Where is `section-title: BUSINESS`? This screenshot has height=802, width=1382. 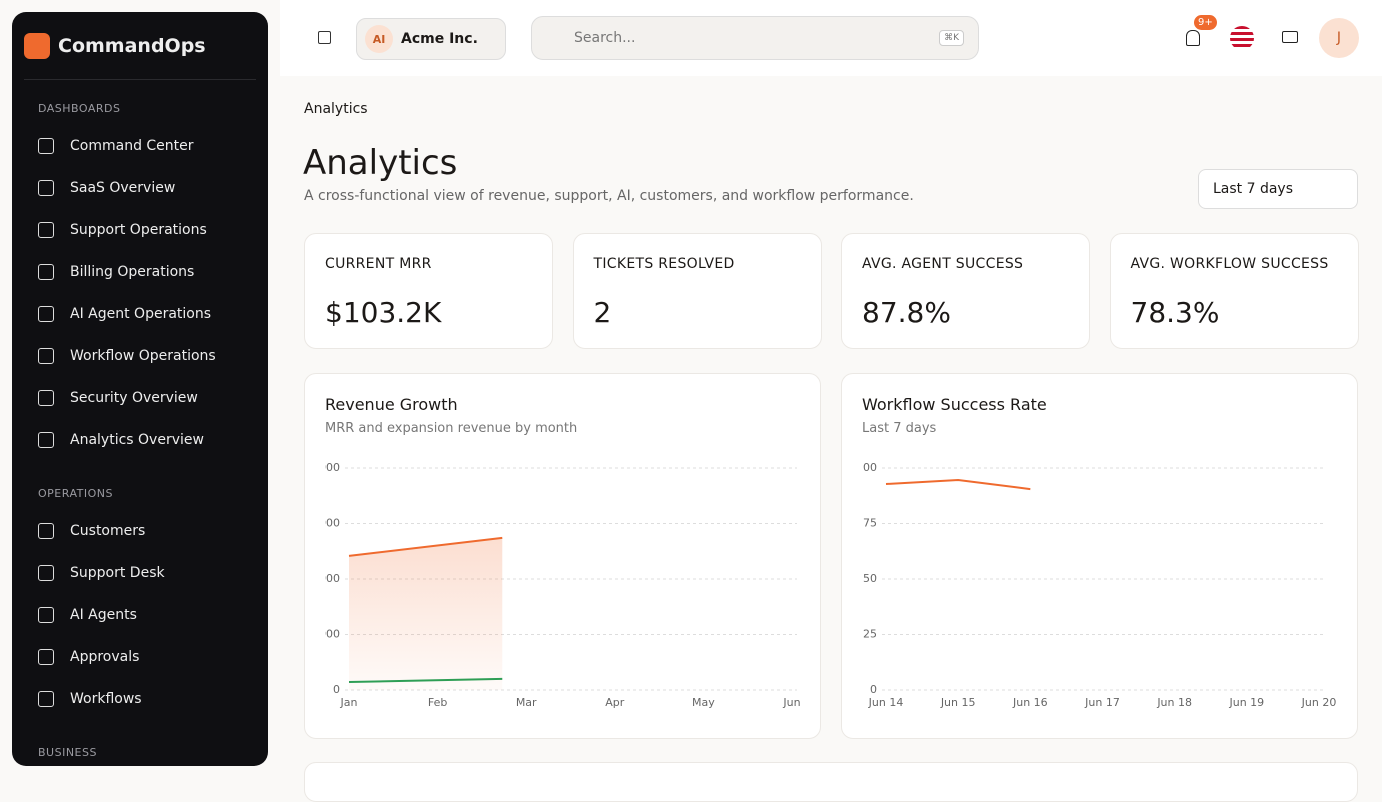
section-title: BUSINESS is located at coordinates (67, 752).